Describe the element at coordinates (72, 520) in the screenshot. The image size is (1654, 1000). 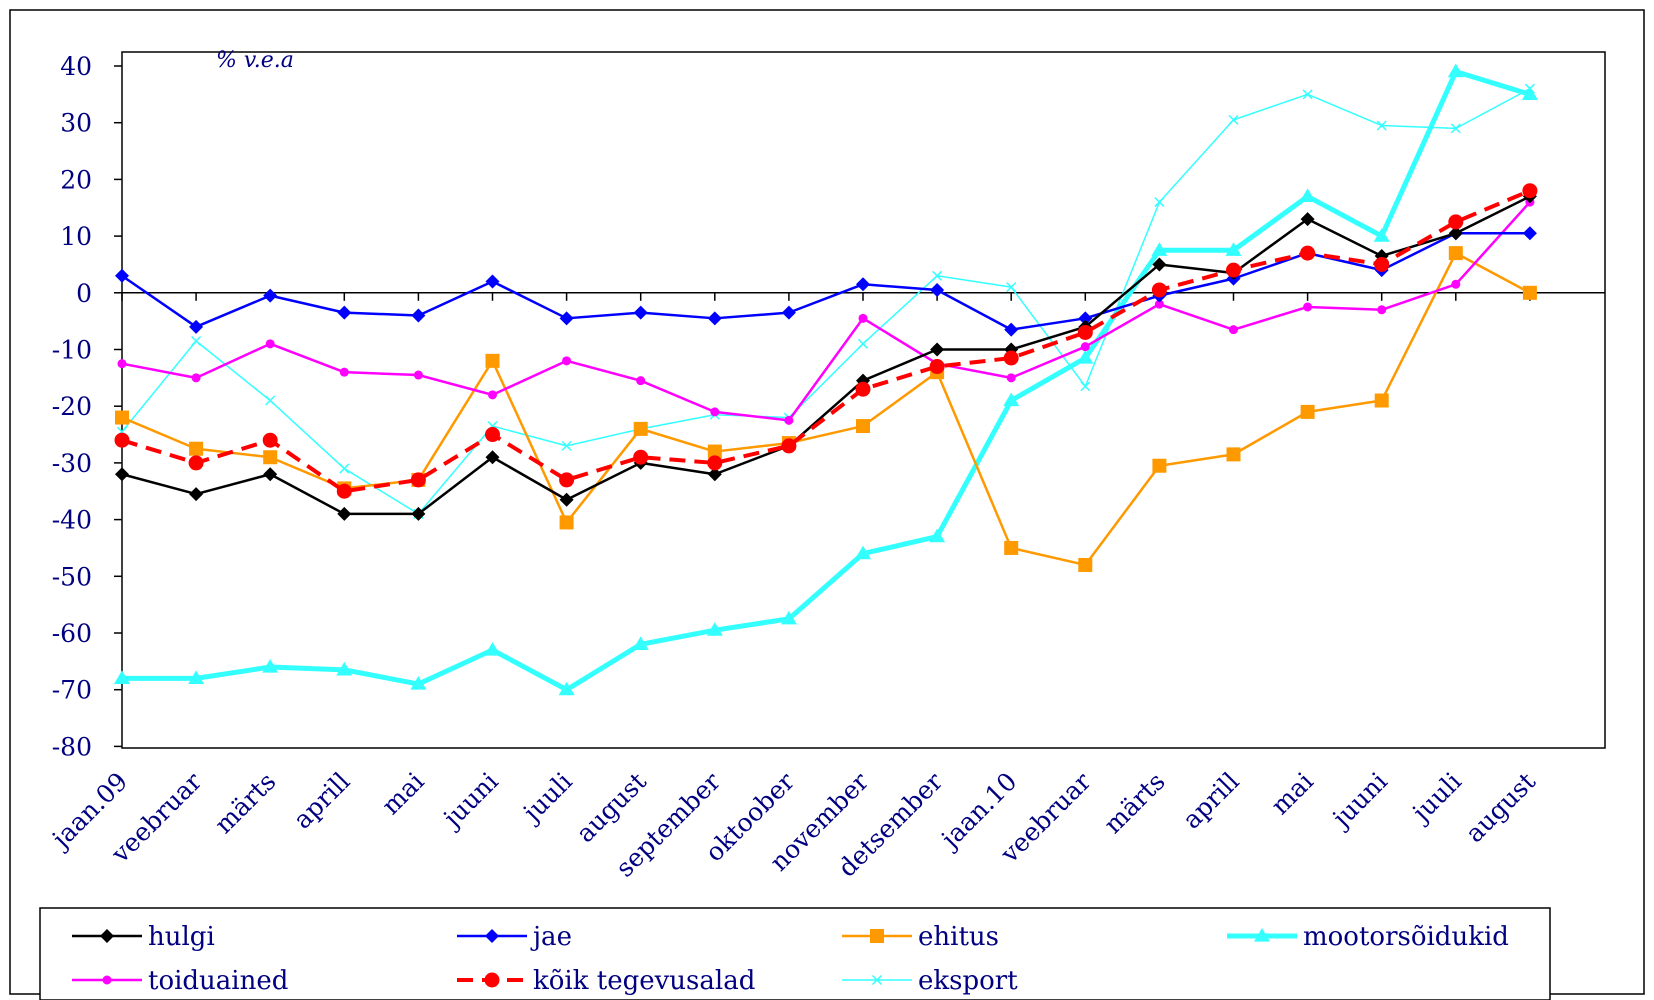
I see `y-tick-label: -40` at that location.